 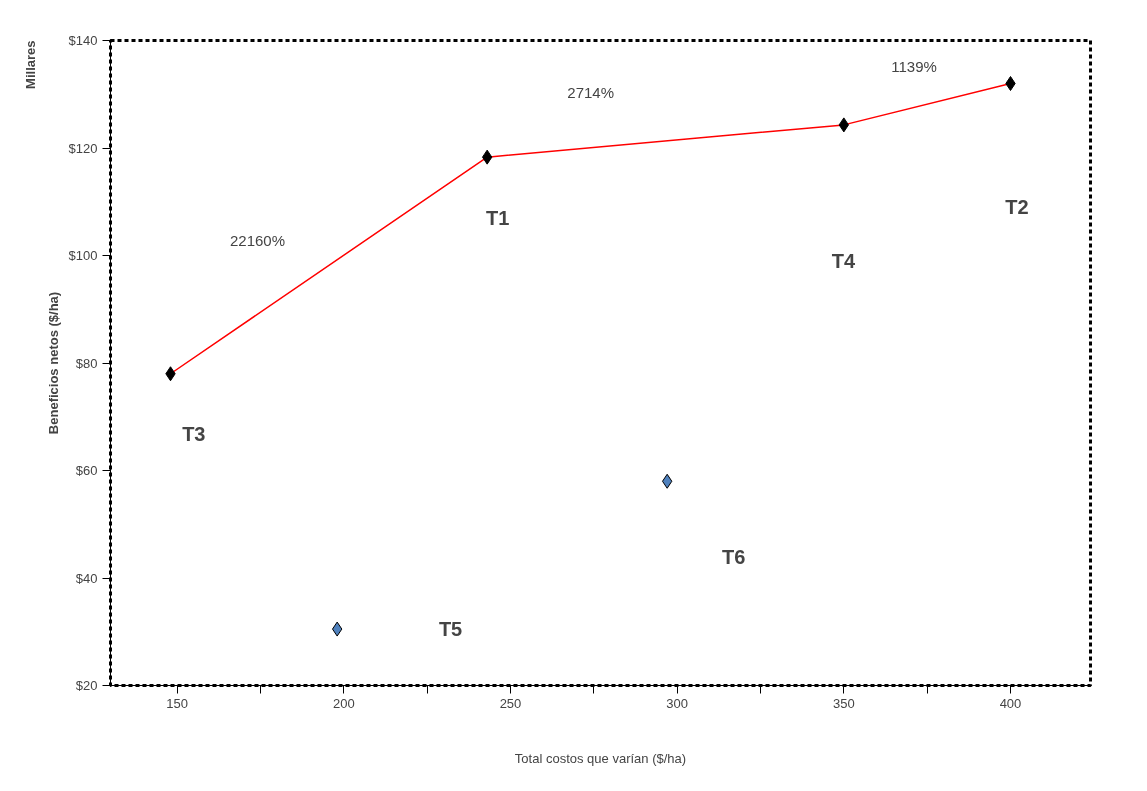 What do you see at coordinates (86, 470) in the screenshot?
I see `y-tick-label: $60` at bounding box center [86, 470].